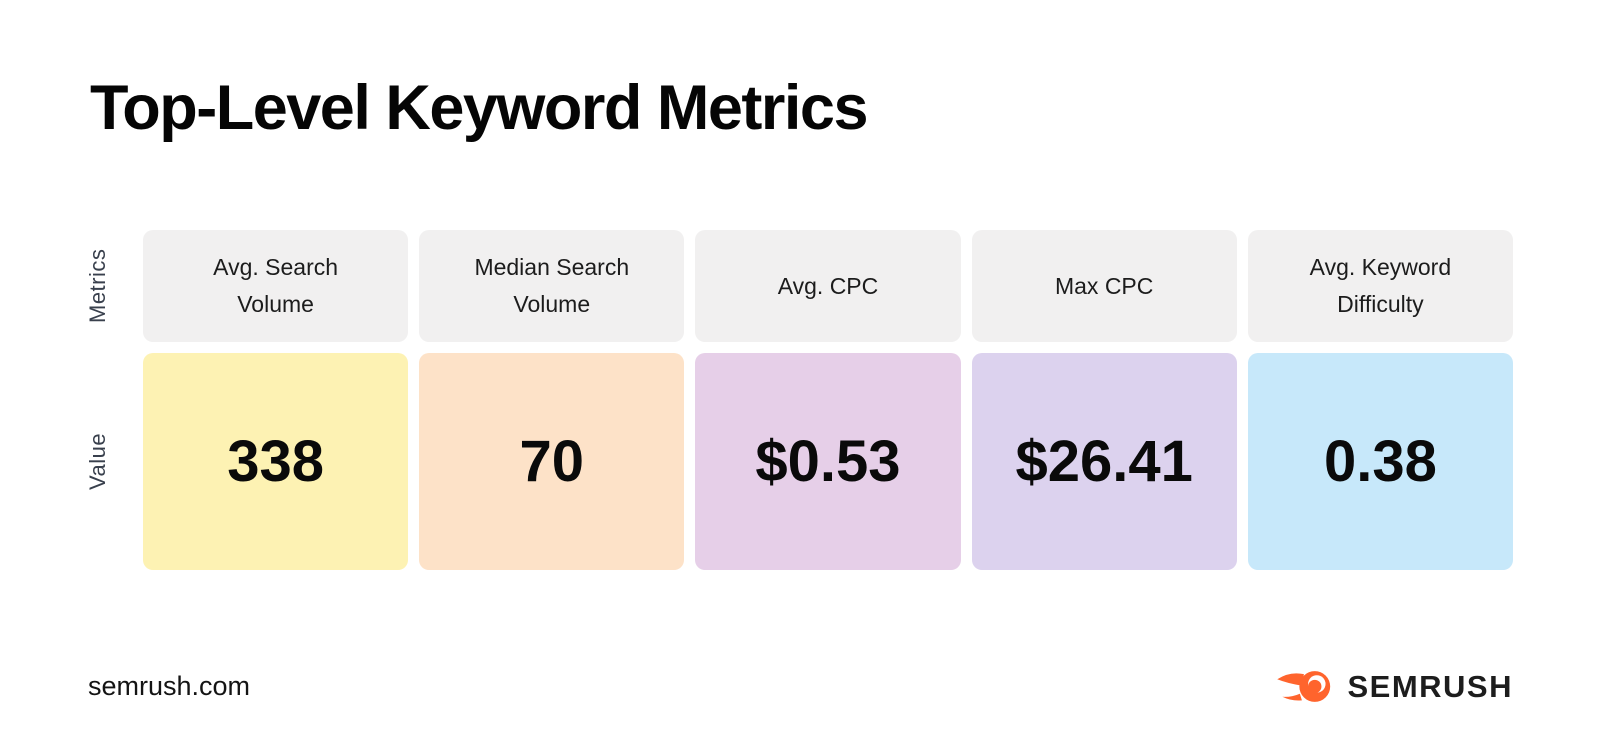 The width and height of the screenshot is (1600, 746). Describe the element at coordinates (1430, 686) in the screenshot. I see `semrush-wordmark: SEMRUSH` at that location.